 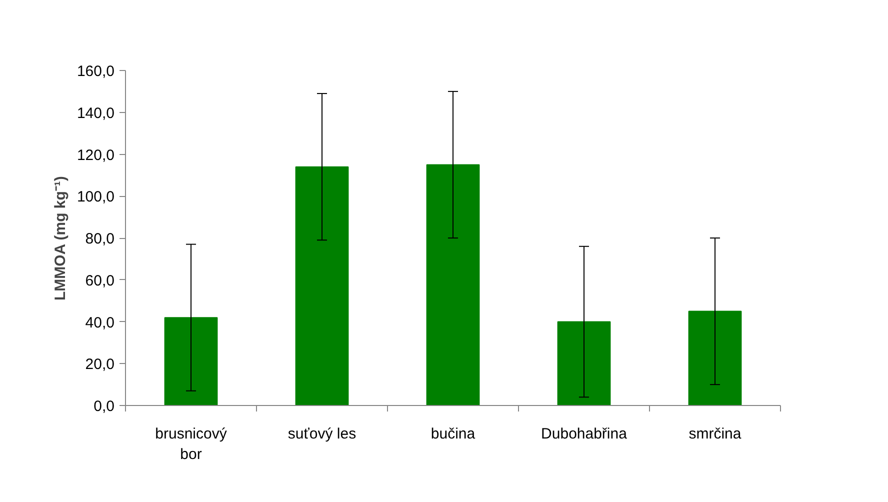 What do you see at coordinates (95, 197) in the screenshot?
I see `y-tick-label: 100,0` at bounding box center [95, 197].